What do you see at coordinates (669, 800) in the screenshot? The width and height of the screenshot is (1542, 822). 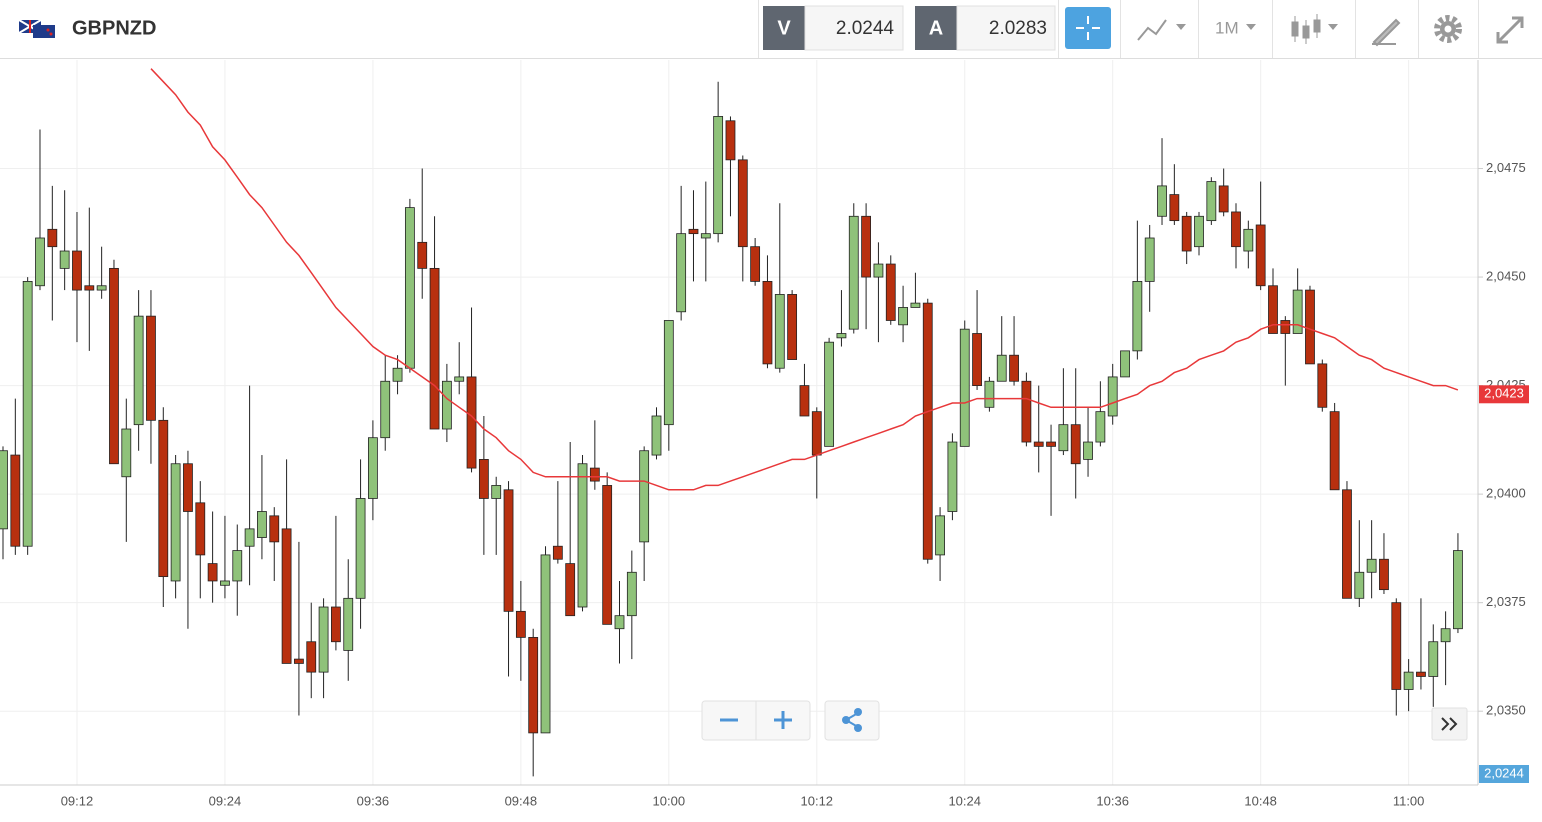 I see `x-tick-label: 10:00` at bounding box center [669, 800].